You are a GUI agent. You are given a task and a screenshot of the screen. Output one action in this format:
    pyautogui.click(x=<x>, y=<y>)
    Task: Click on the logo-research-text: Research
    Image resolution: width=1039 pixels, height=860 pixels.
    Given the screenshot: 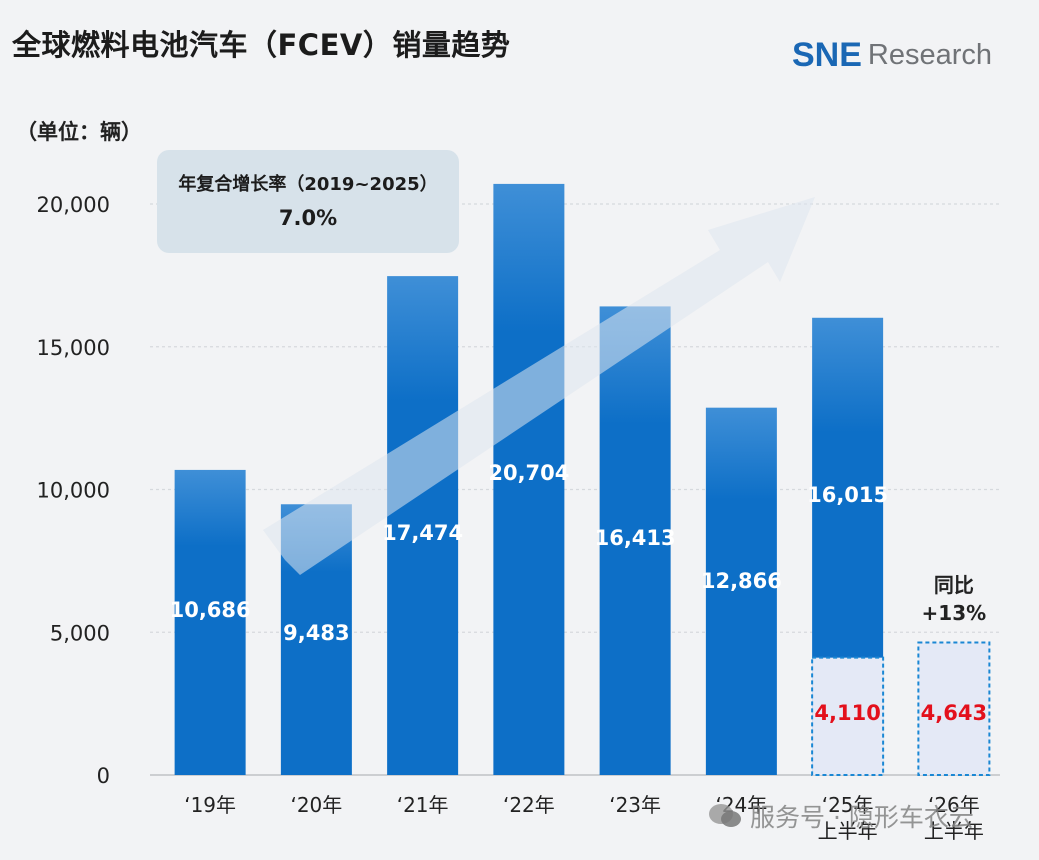 What is the action you would take?
    pyautogui.click(x=930, y=54)
    